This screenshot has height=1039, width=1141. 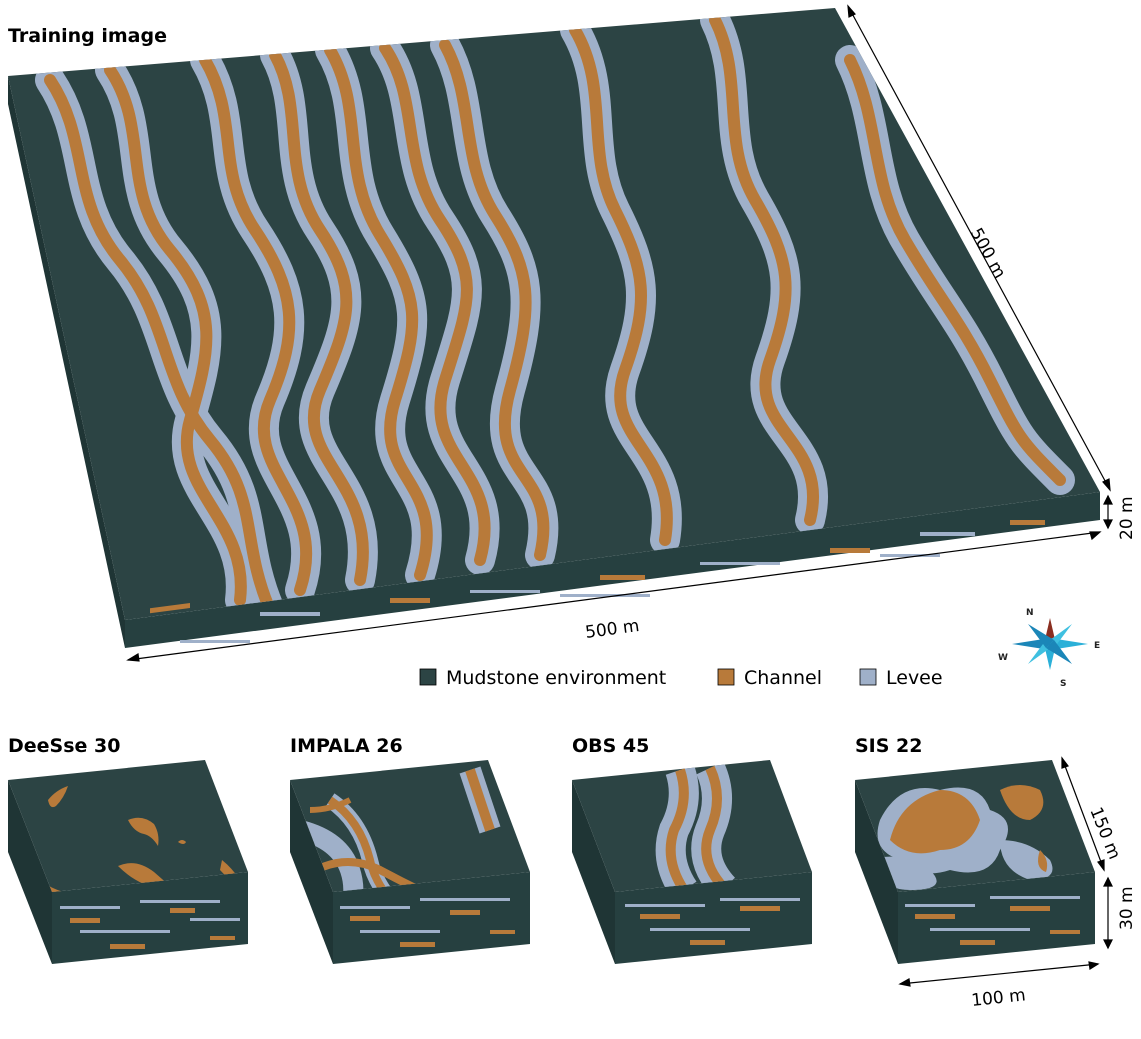 What do you see at coordinates (692, 862) in the screenshot?
I see `panel-block-obs` at bounding box center [692, 862].